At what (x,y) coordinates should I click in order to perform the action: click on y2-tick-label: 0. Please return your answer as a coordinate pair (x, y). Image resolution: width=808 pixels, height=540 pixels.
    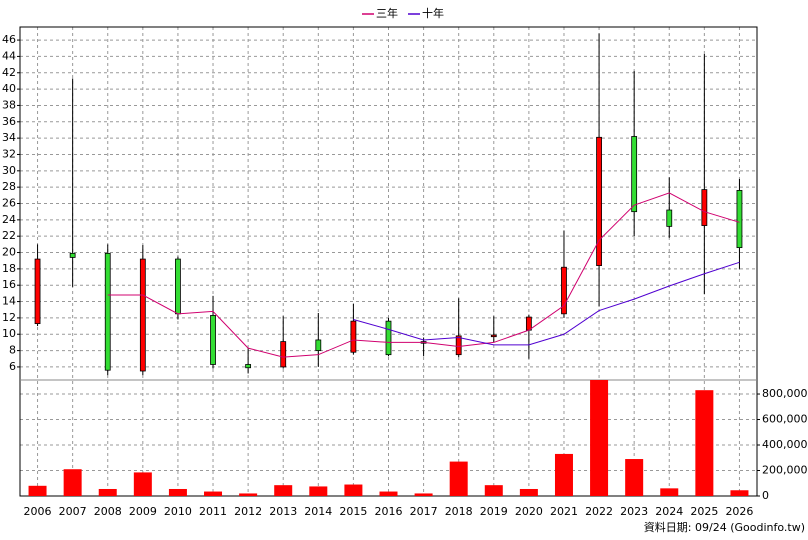
    Looking at the image, I should click on (765, 495).